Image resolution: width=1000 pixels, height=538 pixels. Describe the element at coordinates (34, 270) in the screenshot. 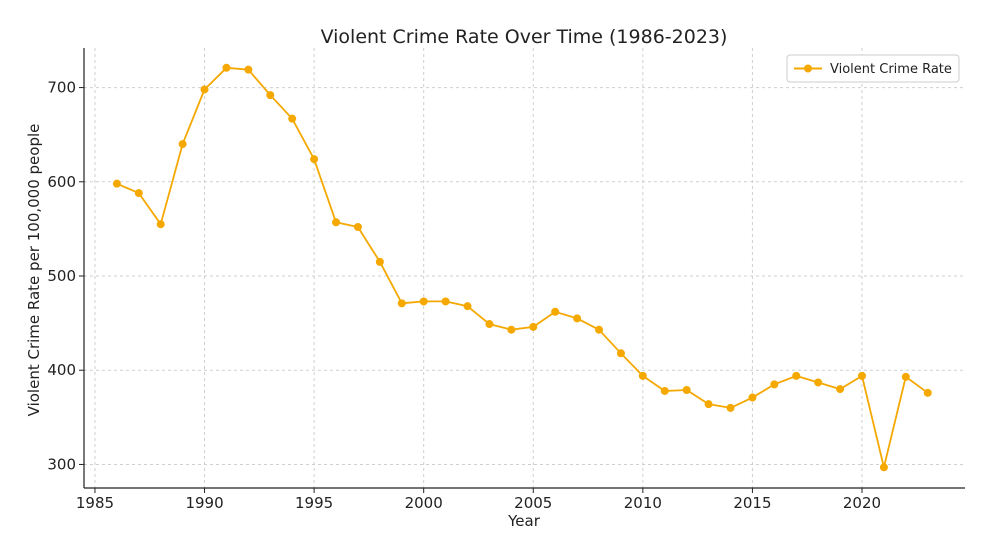

I see `y-axis-label: Violent Crime Rate per 100,000 people` at that location.